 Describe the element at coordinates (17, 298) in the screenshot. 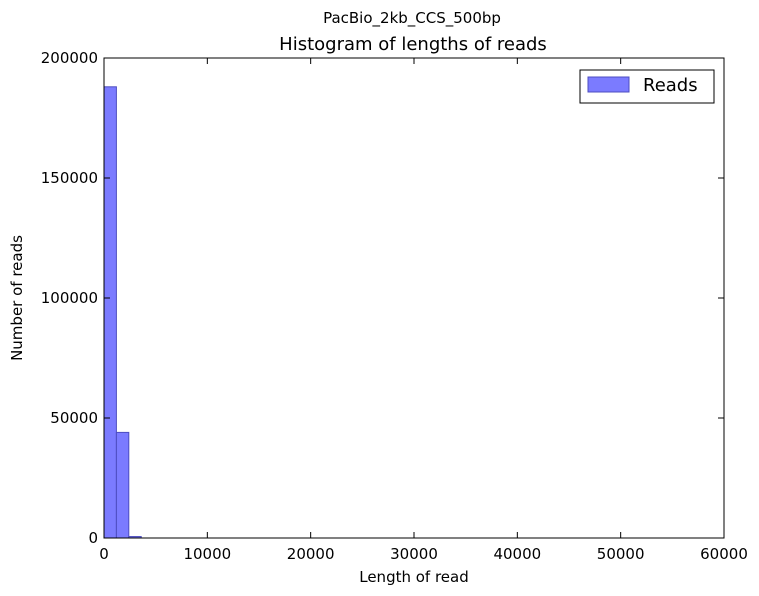

I see `y-axis-label: Number of reads` at that location.